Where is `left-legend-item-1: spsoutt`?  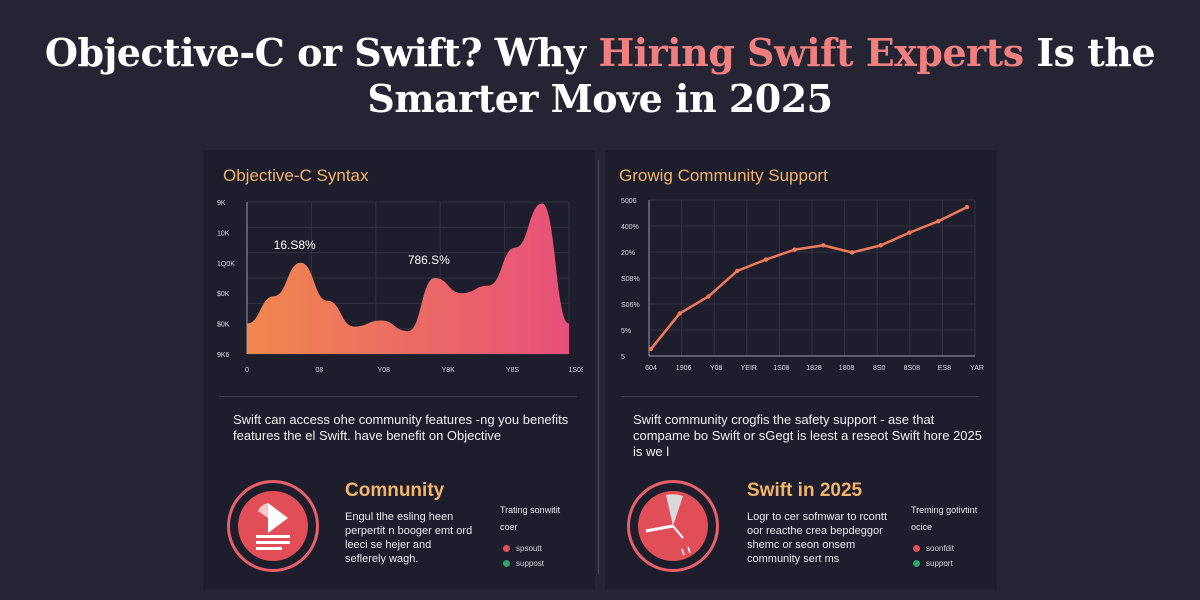 left-legend-item-1: spsoutt is located at coordinates (522, 548).